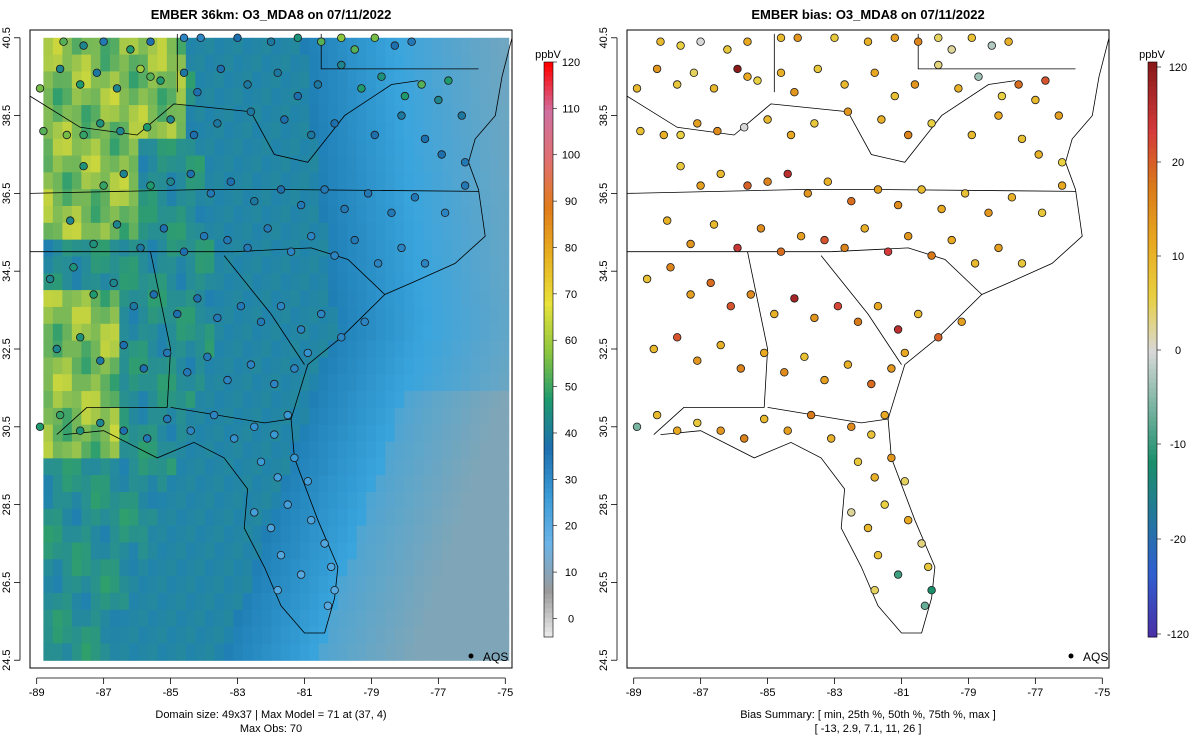 The width and height of the screenshot is (1200, 750). I want to click on colorbar-tick-label: 80, so click(571, 248).